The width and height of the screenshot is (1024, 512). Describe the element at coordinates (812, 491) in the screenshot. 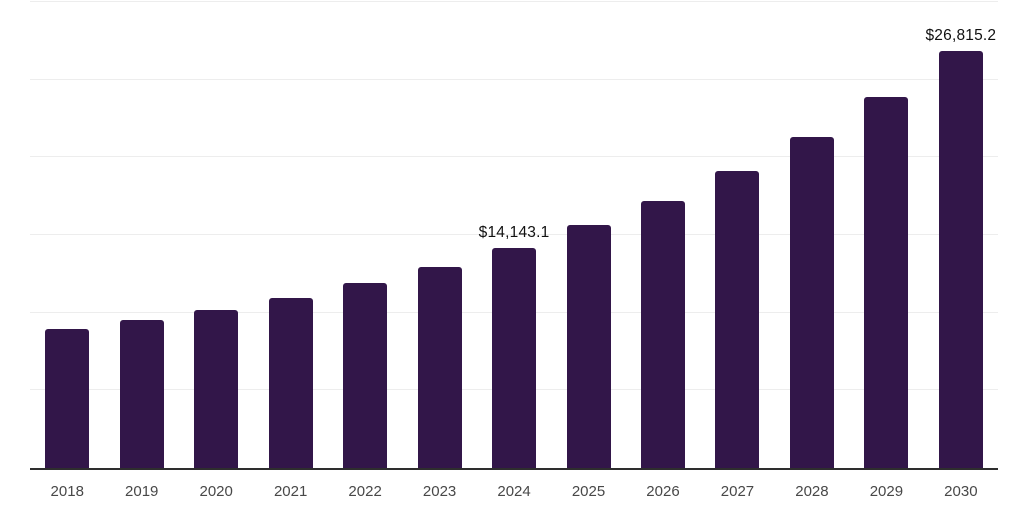

I see `x-tick-label-2028: 2028` at that location.